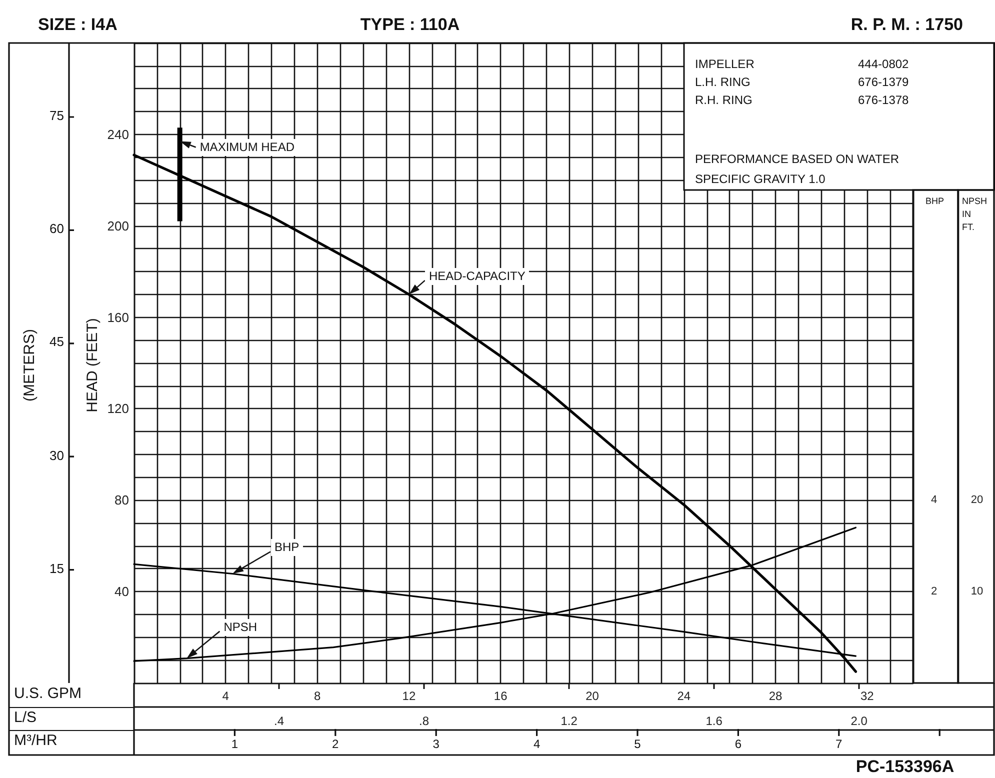 This screenshot has width=995, height=778. Describe the element at coordinates (57, 229) in the screenshot. I see `text: 60` at that location.